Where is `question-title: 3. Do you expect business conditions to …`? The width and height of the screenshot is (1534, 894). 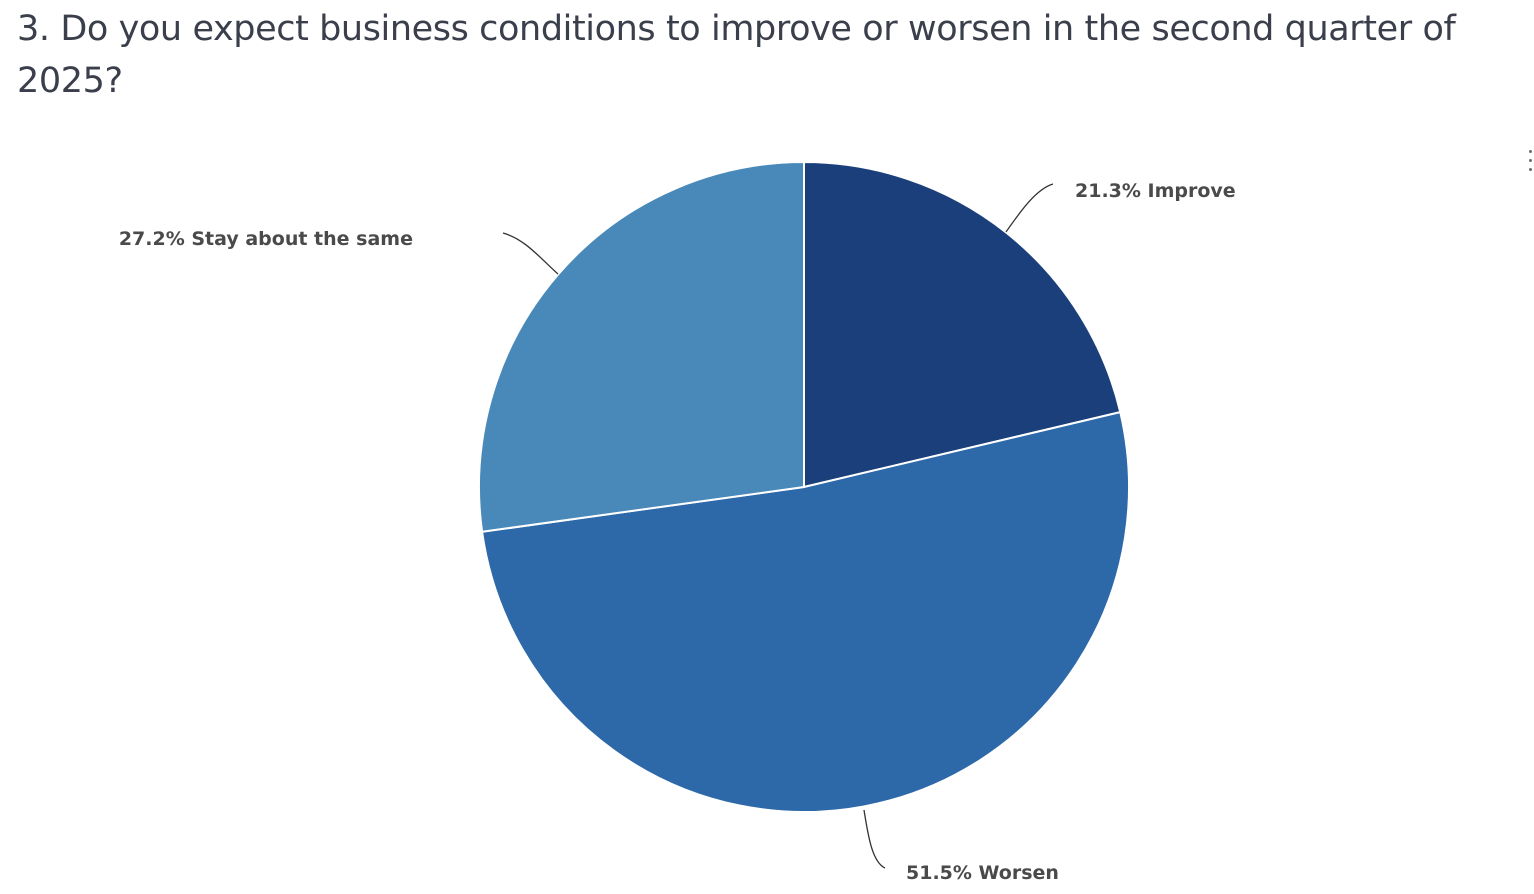 question-title: 3. Do you expect business conditions to … is located at coordinates (736, 55).